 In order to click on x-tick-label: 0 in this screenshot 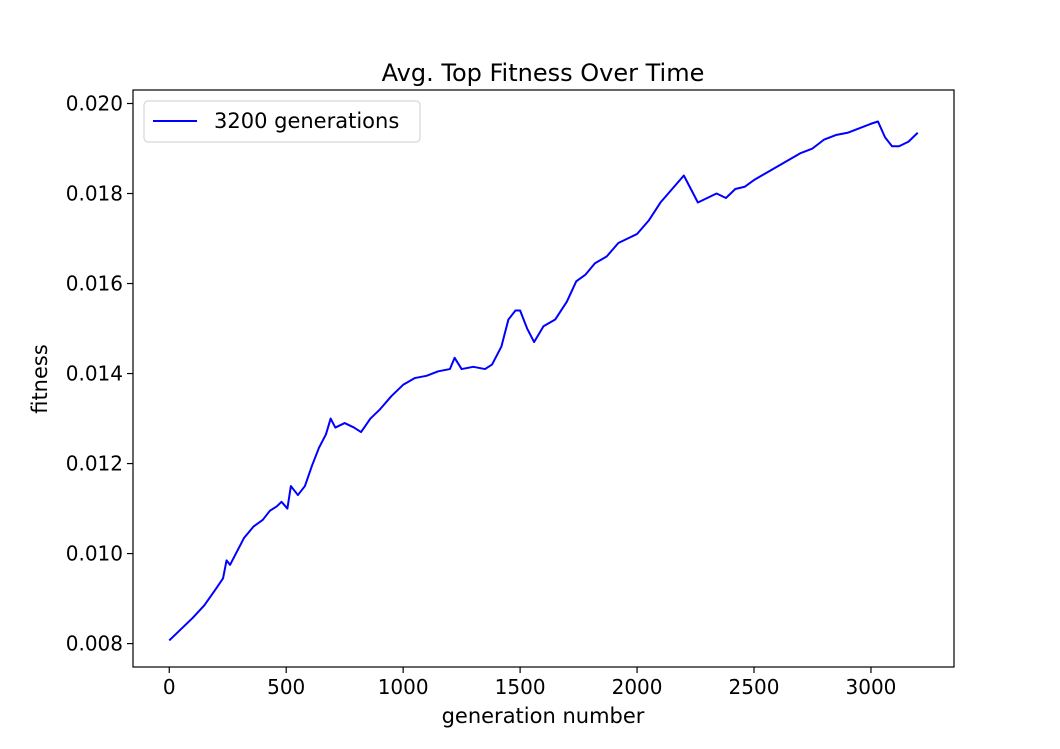, I will do `click(169, 687)`.